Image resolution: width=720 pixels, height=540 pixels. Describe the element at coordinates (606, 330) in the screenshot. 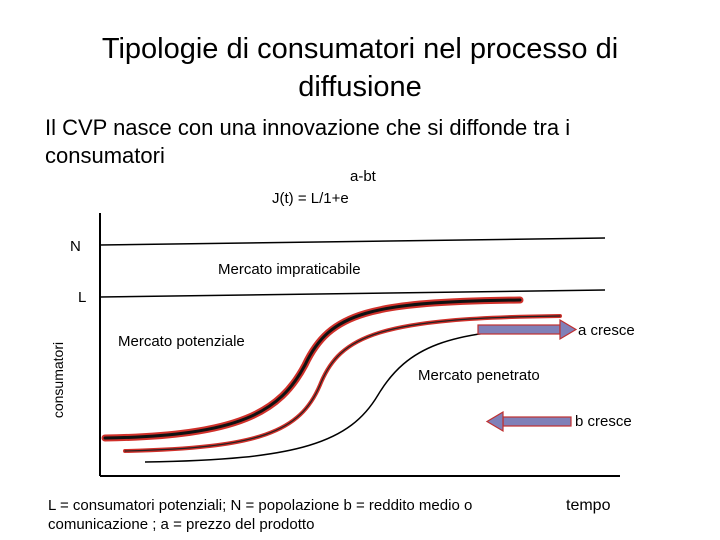

I see `label-a-cresce: a cresce` at that location.